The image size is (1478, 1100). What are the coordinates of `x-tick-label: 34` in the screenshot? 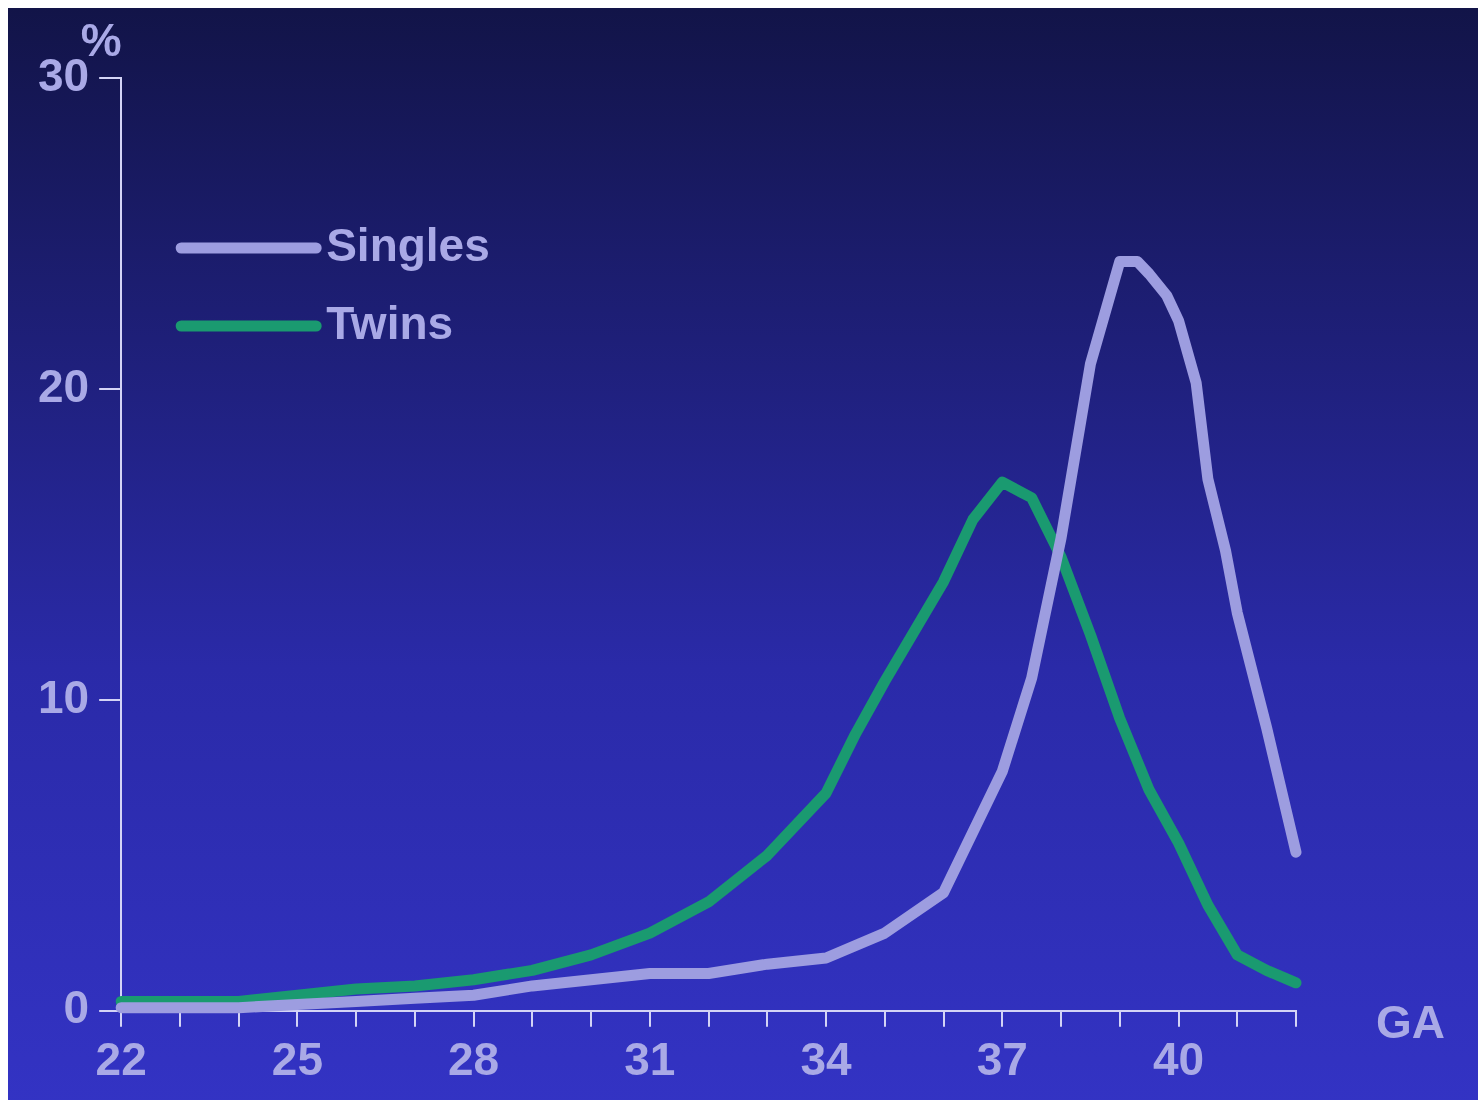 It's located at (826, 1059).